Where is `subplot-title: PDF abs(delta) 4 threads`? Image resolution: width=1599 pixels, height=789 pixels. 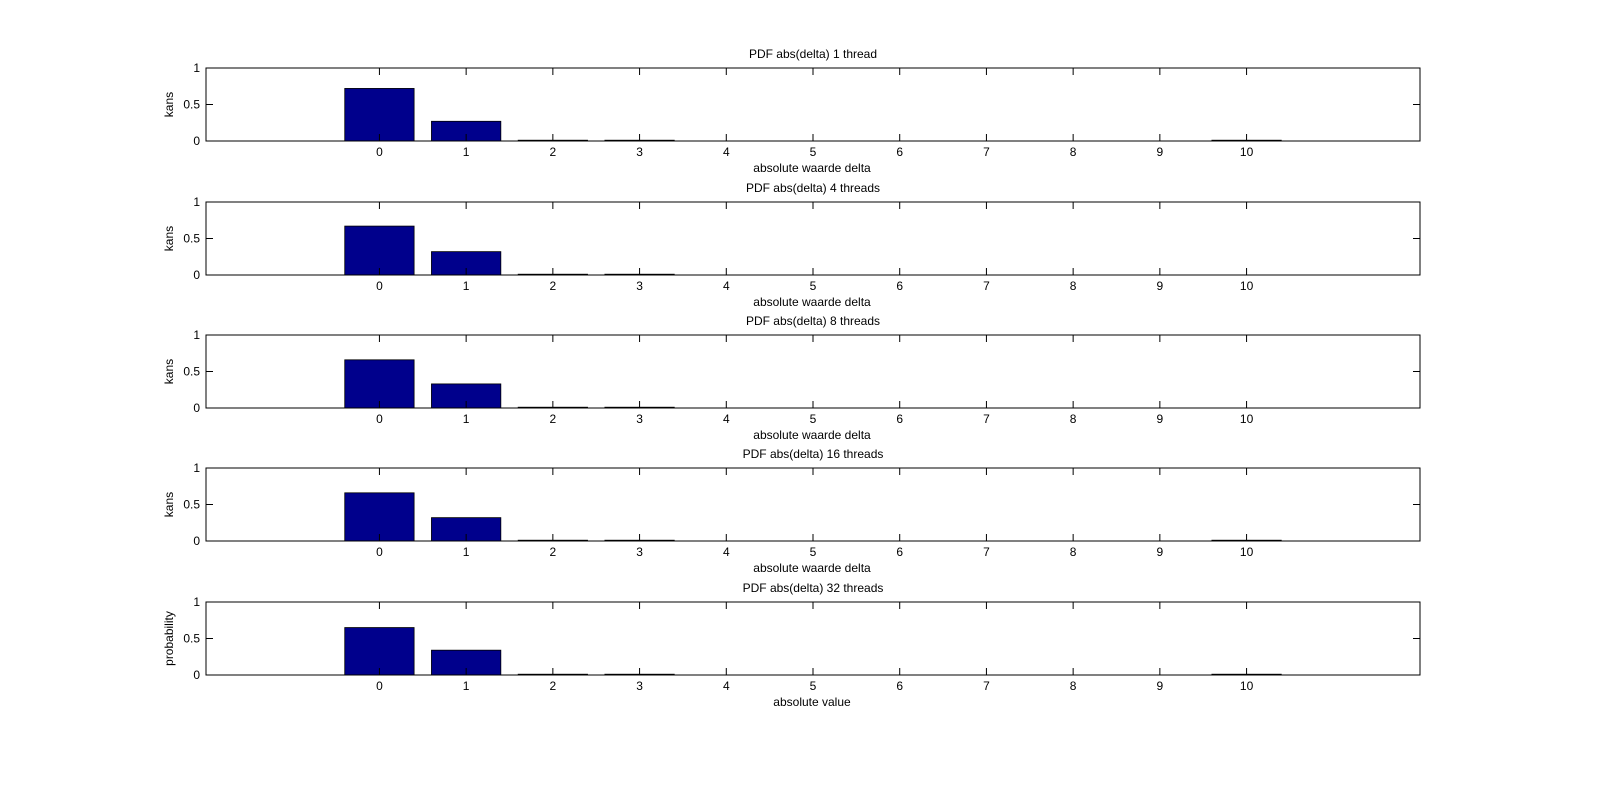 subplot-title: PDF abs(delta) 4 threads is located at coordinates (813, 188).